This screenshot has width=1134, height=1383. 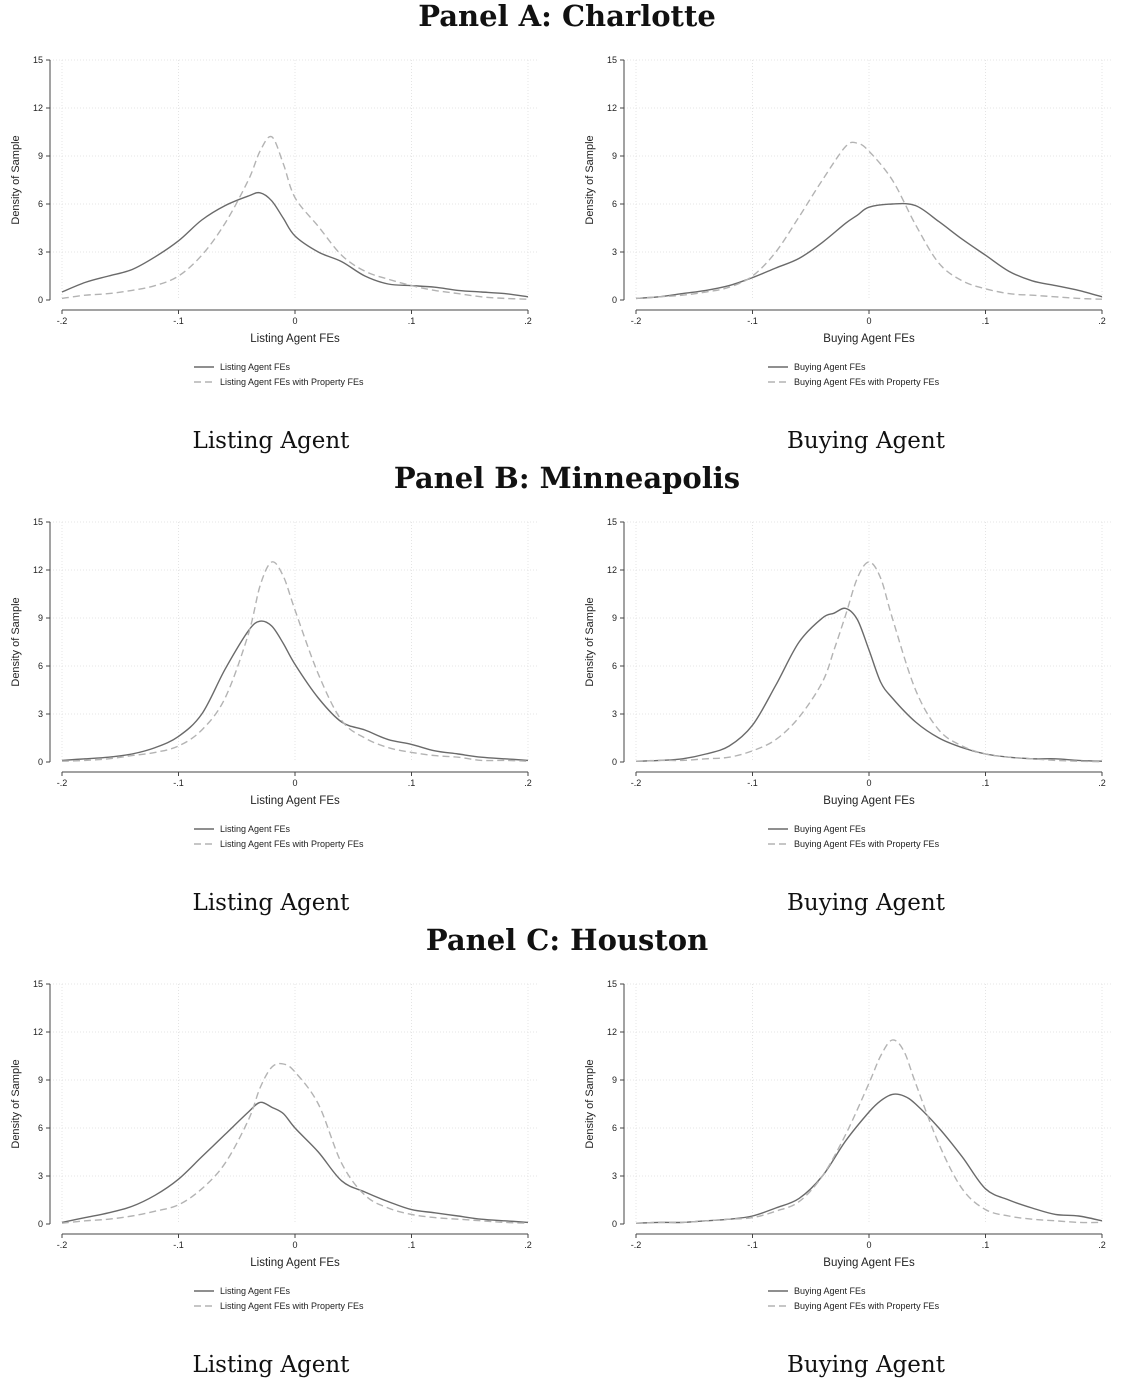 What do you see at coordinates (567, 478) in the screenshot?
I see `panel-b-title: Panel B: Minneapolis` at bounding box center [567, 478].